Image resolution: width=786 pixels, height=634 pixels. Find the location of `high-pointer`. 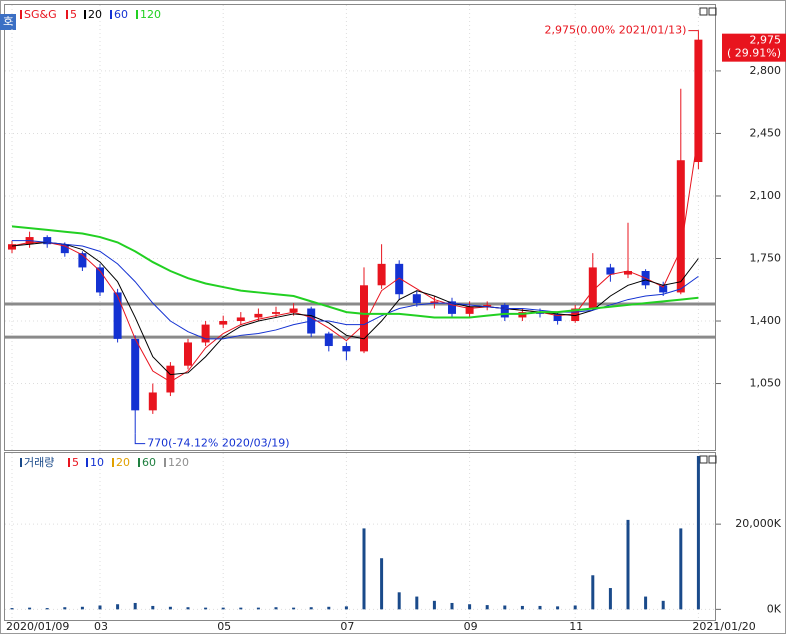

high-pointer is located at coordinates (693, 35).